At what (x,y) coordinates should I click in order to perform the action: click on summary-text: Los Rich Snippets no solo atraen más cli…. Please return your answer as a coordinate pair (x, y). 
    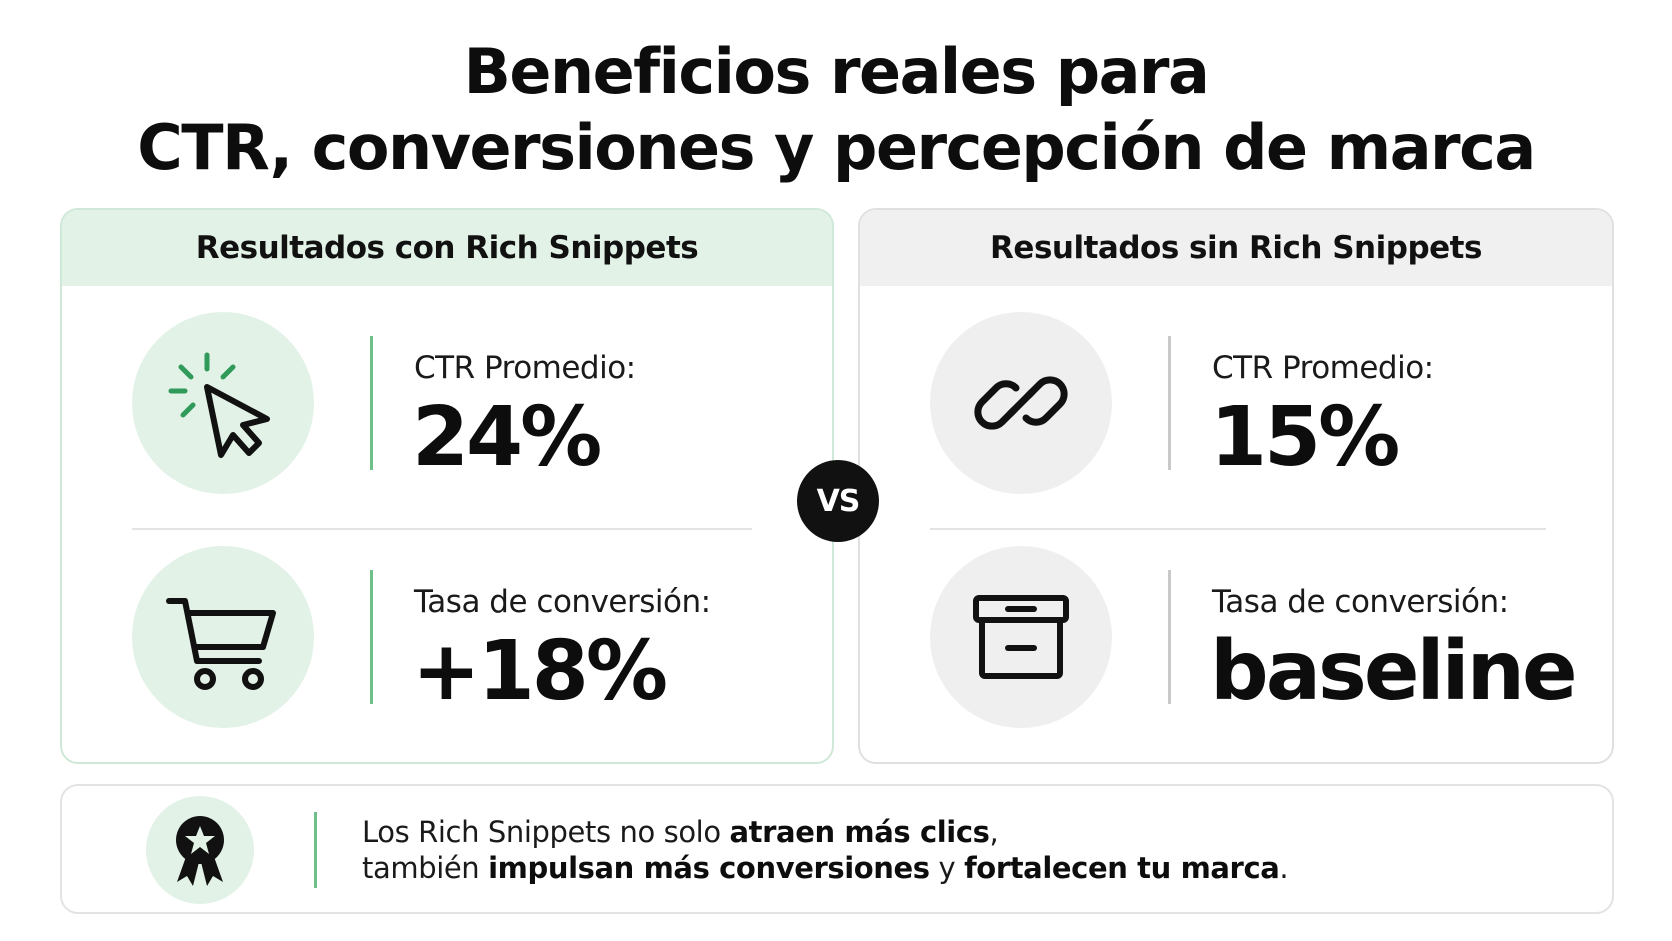
    Looking at the image, I should click on (825, 850).